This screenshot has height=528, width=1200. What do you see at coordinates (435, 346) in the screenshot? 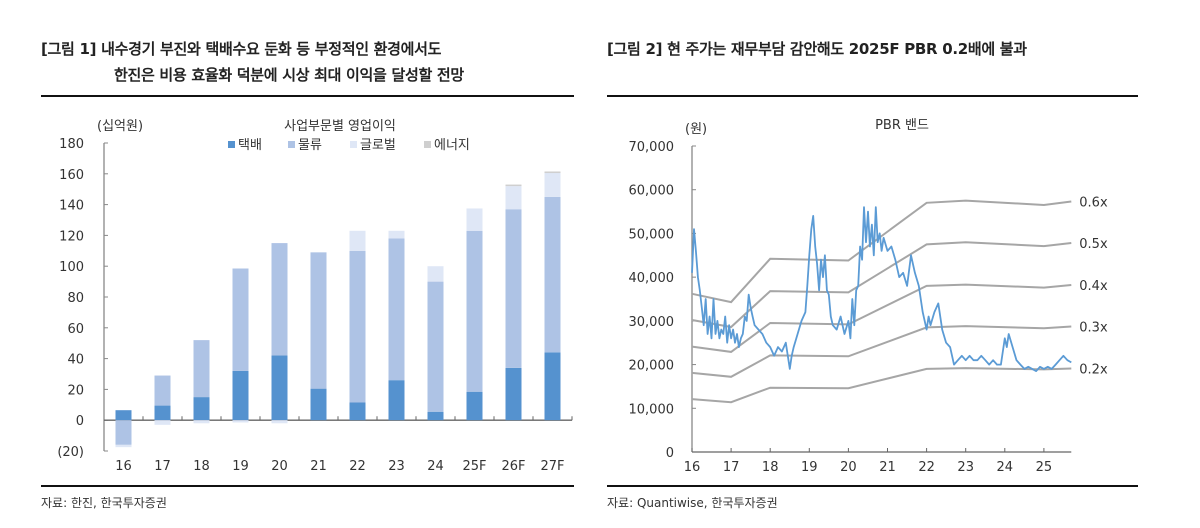
I see `bar-segment-24-물류` at bounding box center [435, 346].